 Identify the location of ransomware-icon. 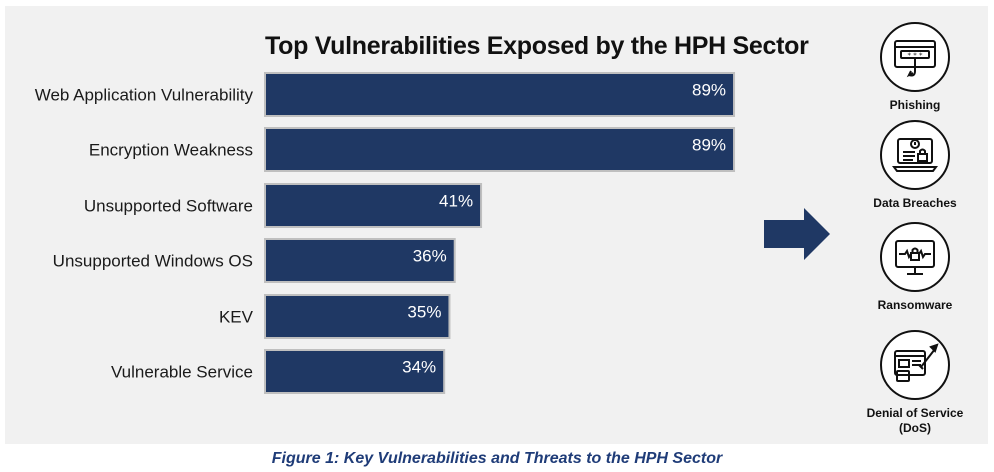
(915, 257).